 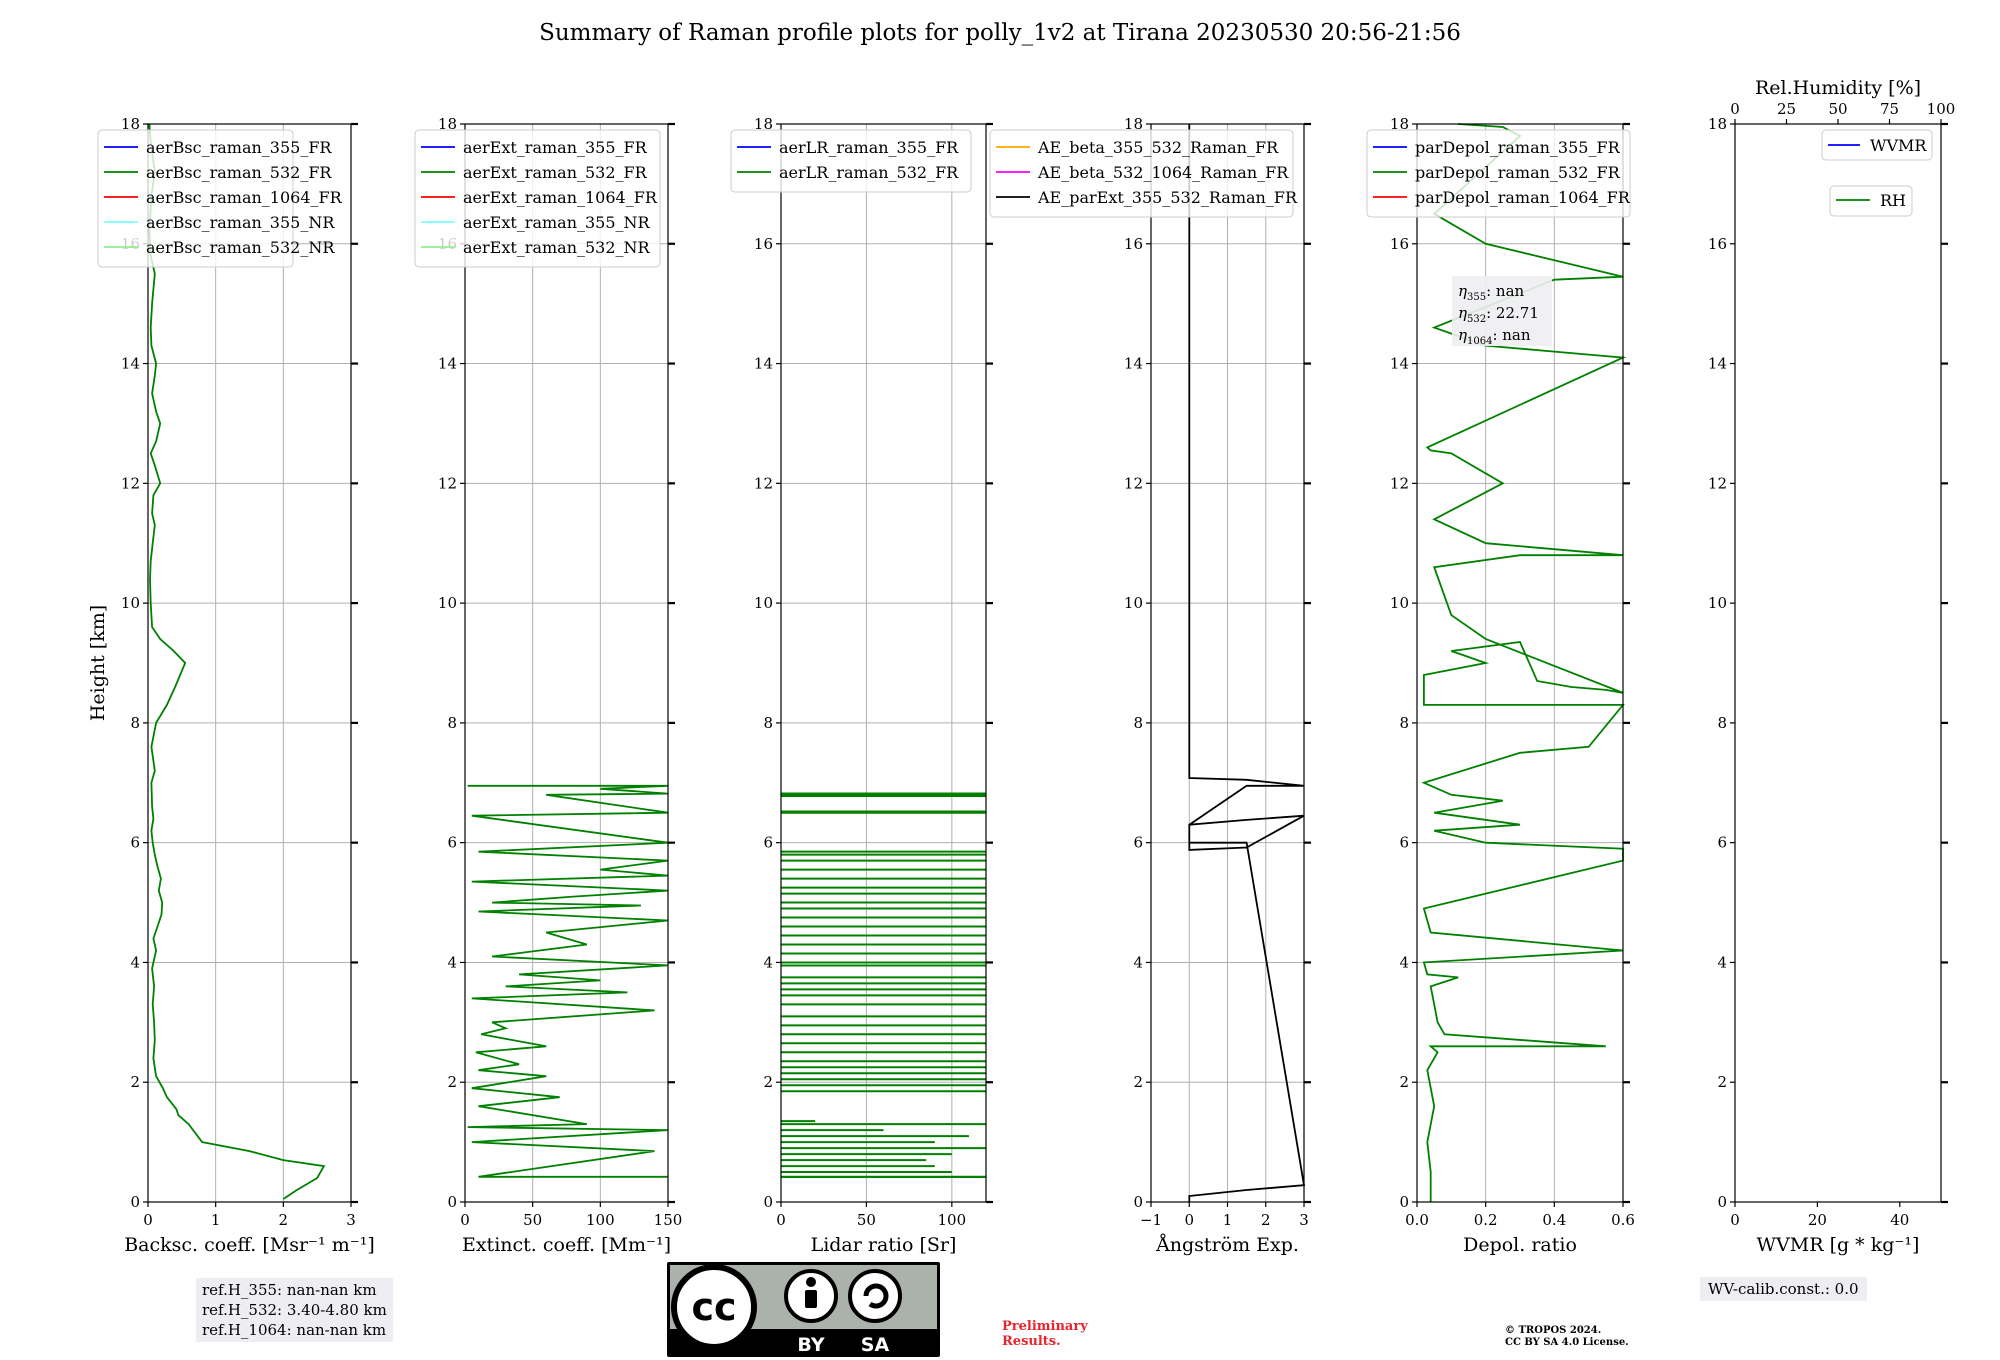 What do you see at coordinates (1838, 1245) in the screenshot?
I see `x-axis-label: WVMR [g * kg⁻¹]` at bounding box center [1838, 1245].